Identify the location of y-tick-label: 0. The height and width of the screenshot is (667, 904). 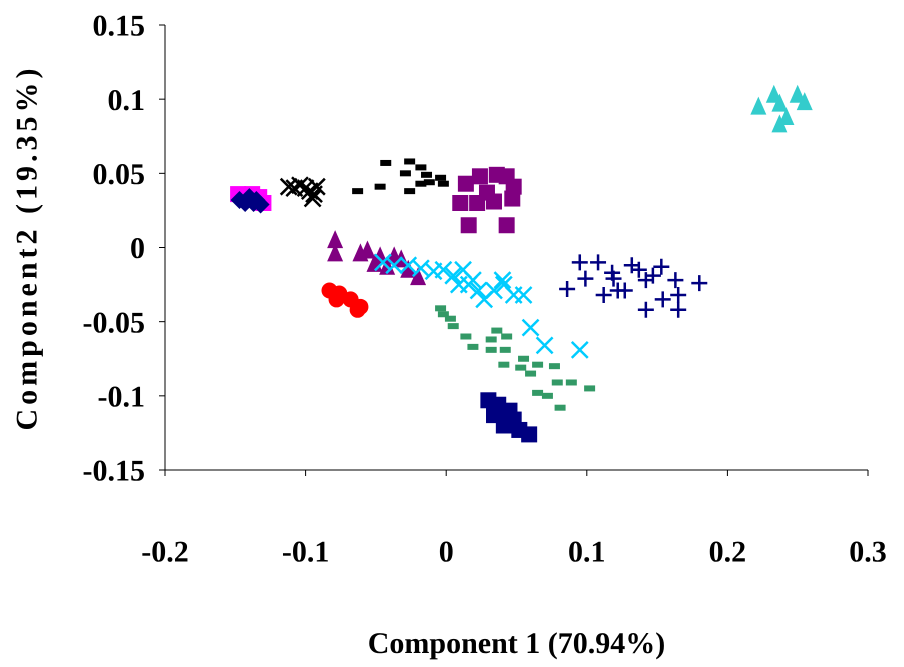
(137, 249).